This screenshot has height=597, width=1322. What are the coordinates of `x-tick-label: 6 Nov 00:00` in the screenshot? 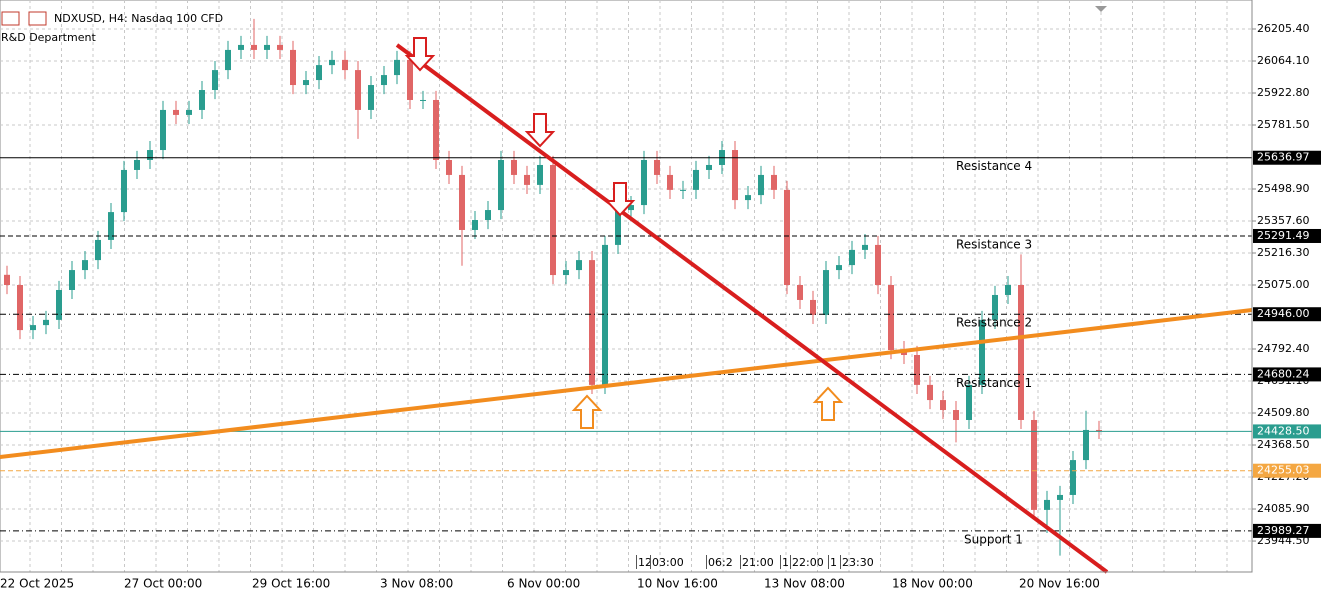 It's located at (543, 584).